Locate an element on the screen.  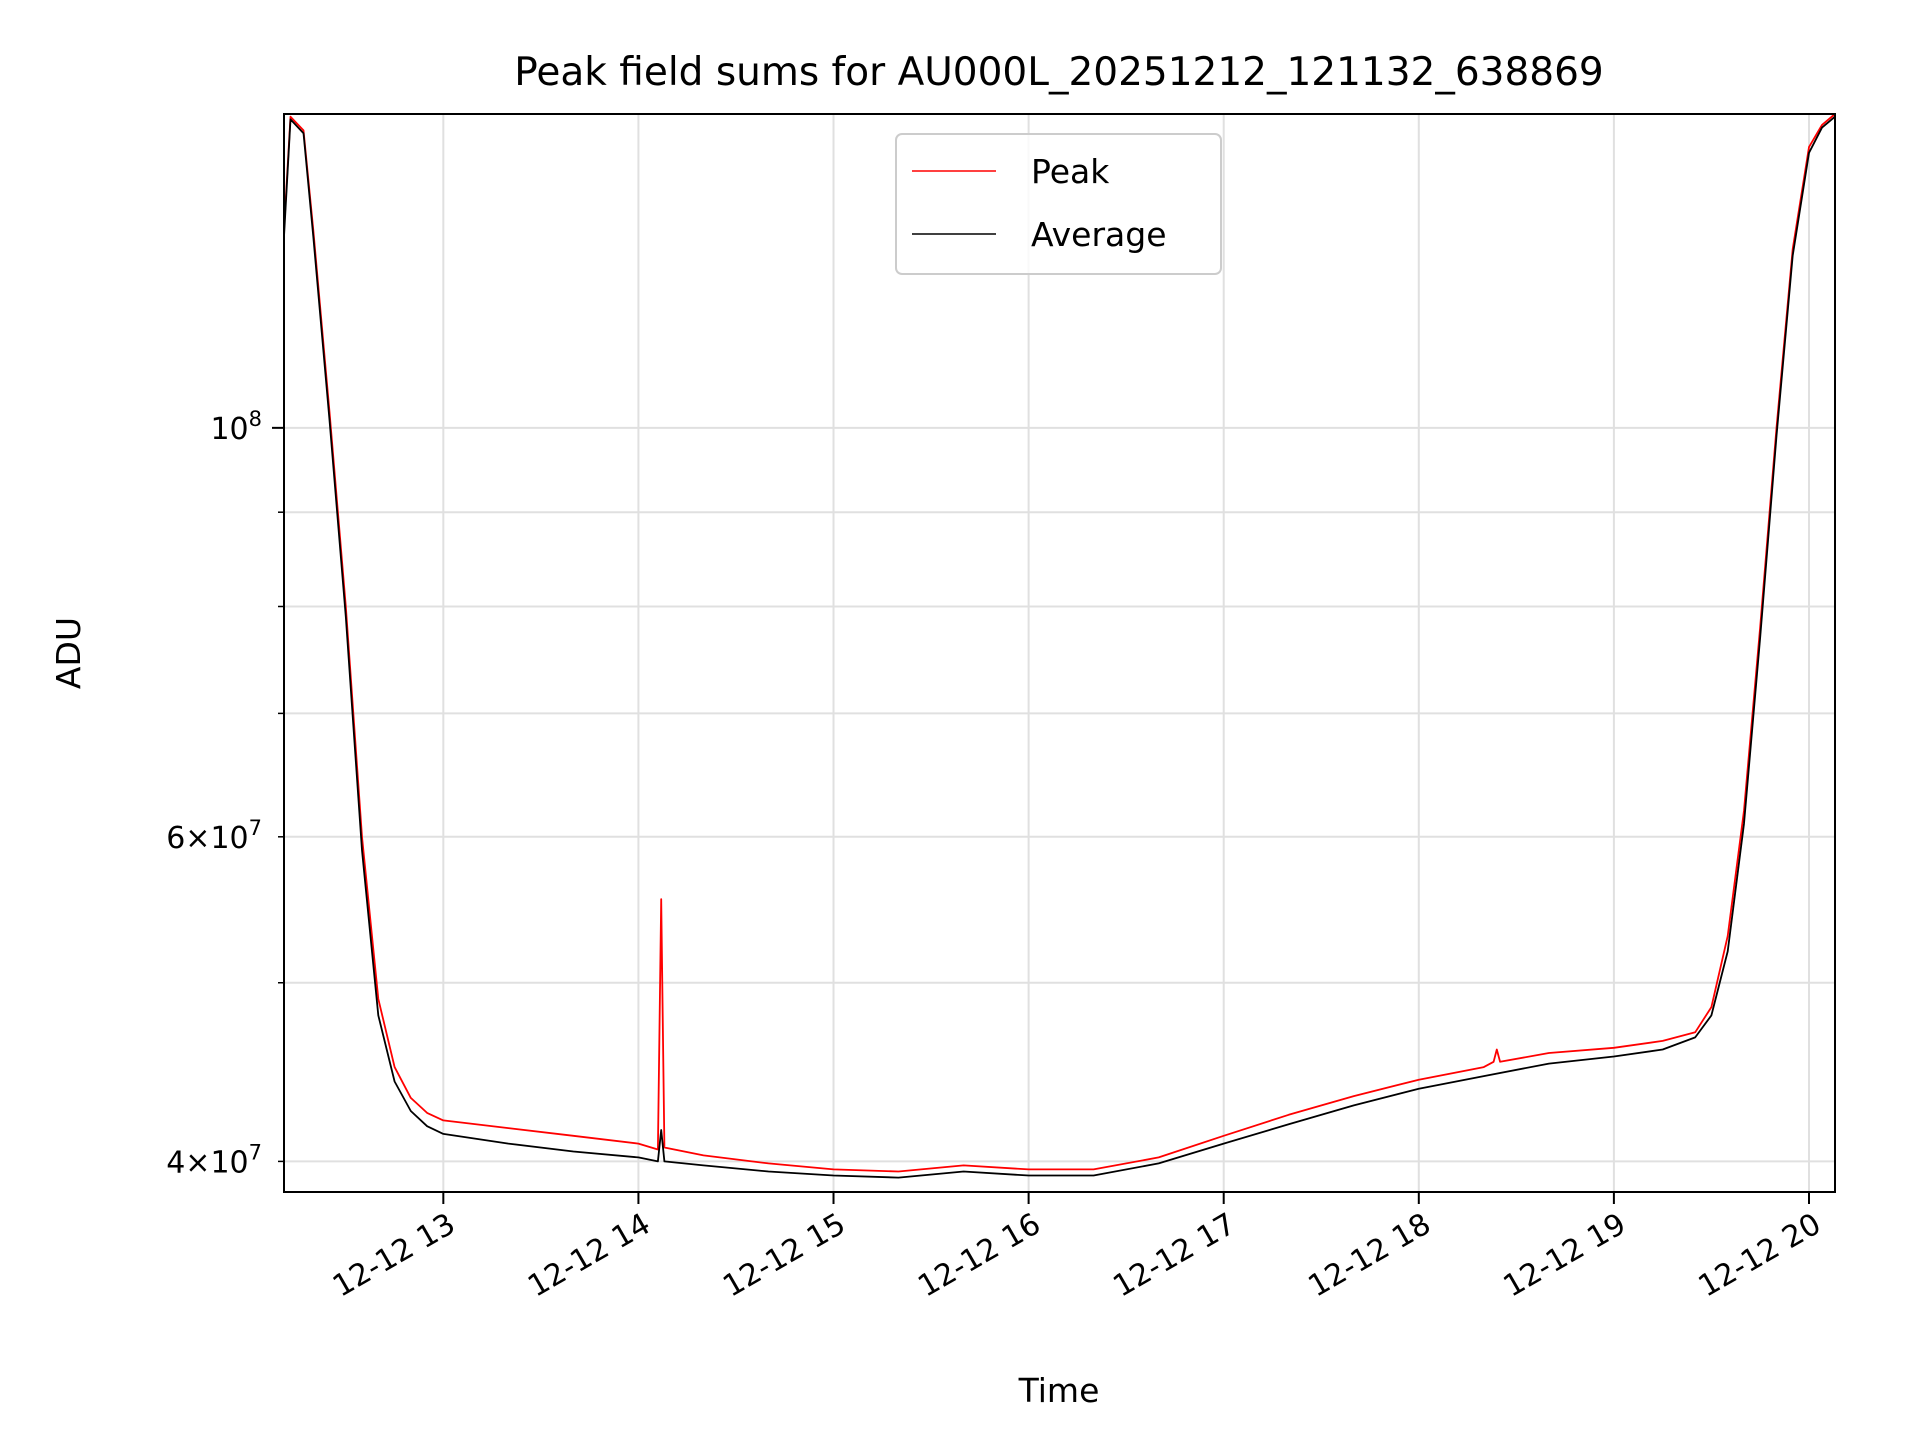
legend-label-peak: Peak is located at coordinates (1070, 171).